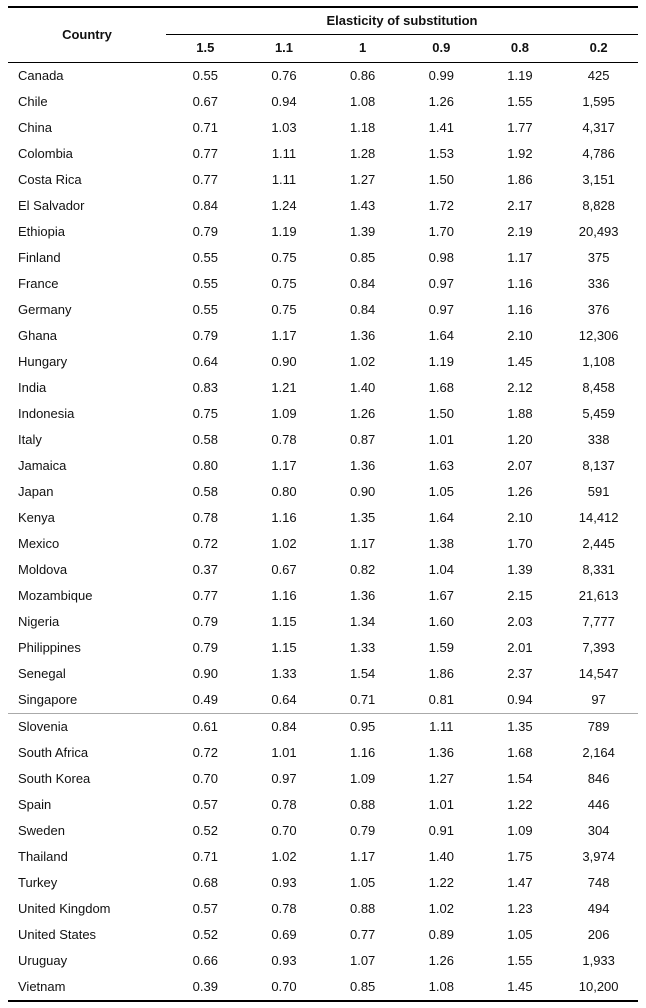 The height and width of the screenshot is (1008, 646). I want to click on value-cell: 0.98, so click(441, 257).